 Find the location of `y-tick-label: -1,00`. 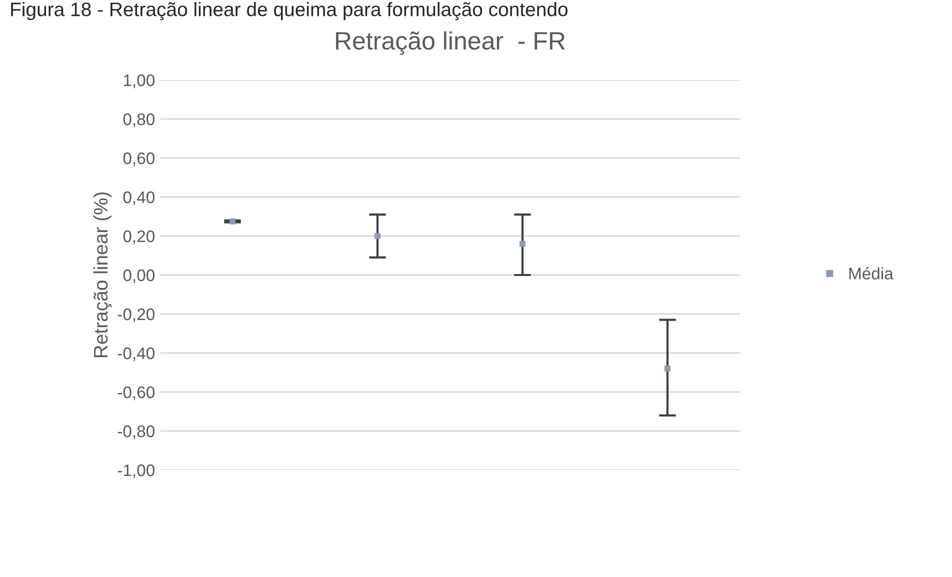

y-tick-label: -1,00 is located at coordinates (136, 471).